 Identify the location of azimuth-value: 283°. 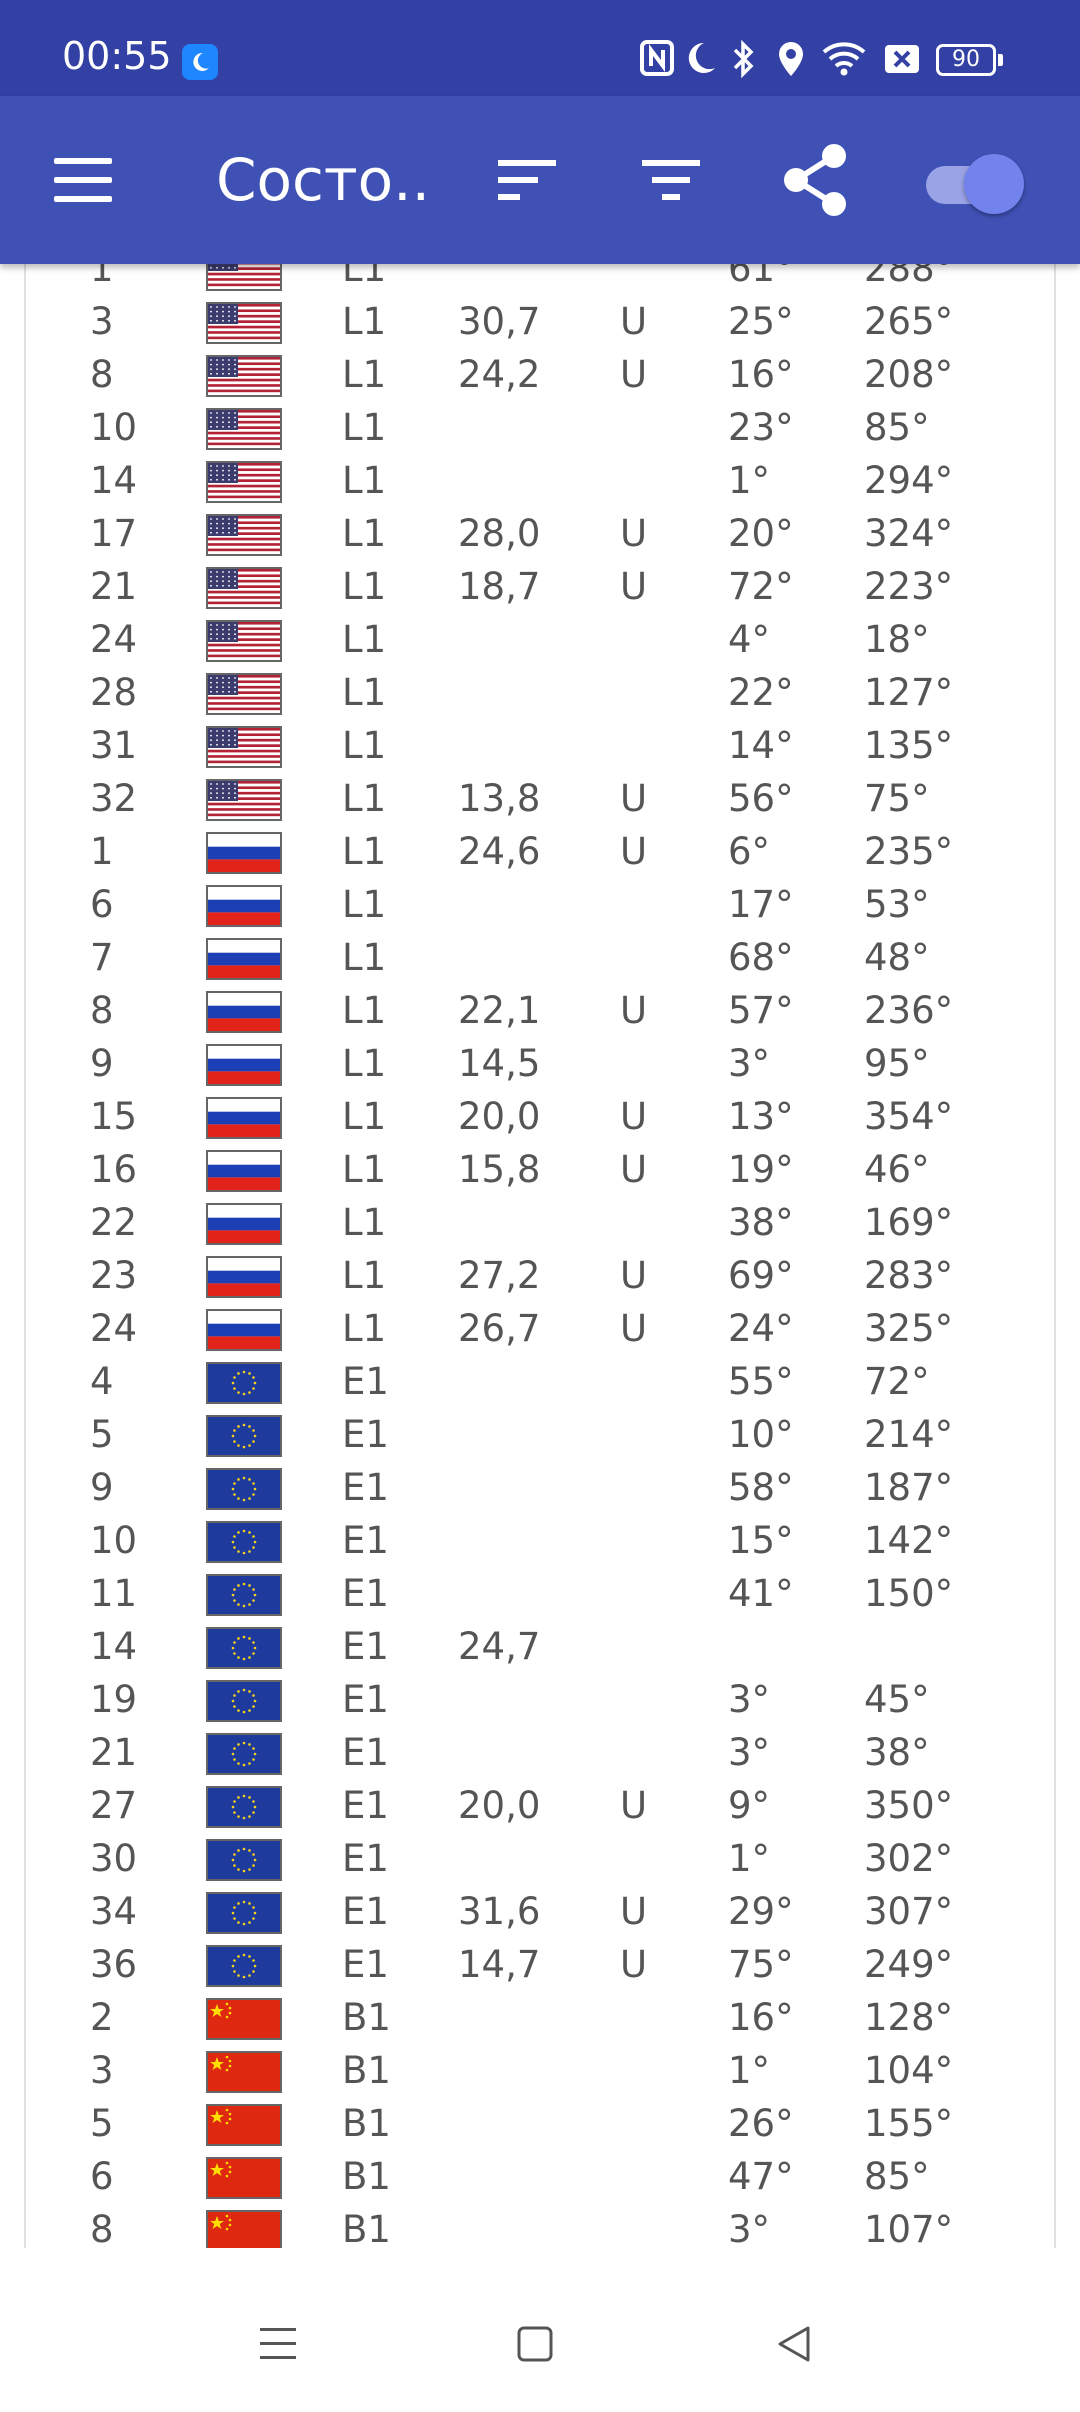
(909, 1275).